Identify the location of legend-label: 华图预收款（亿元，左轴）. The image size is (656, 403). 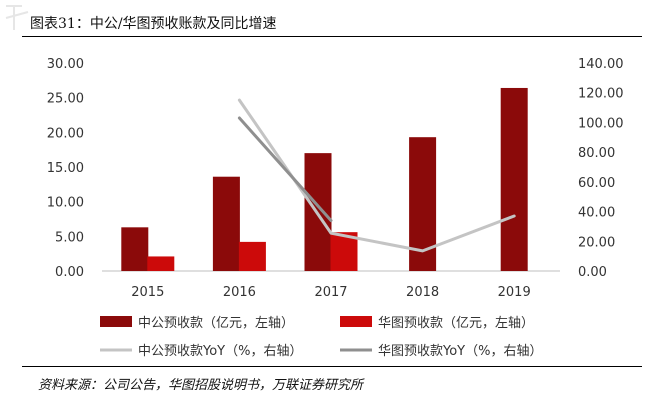
(456, 323).